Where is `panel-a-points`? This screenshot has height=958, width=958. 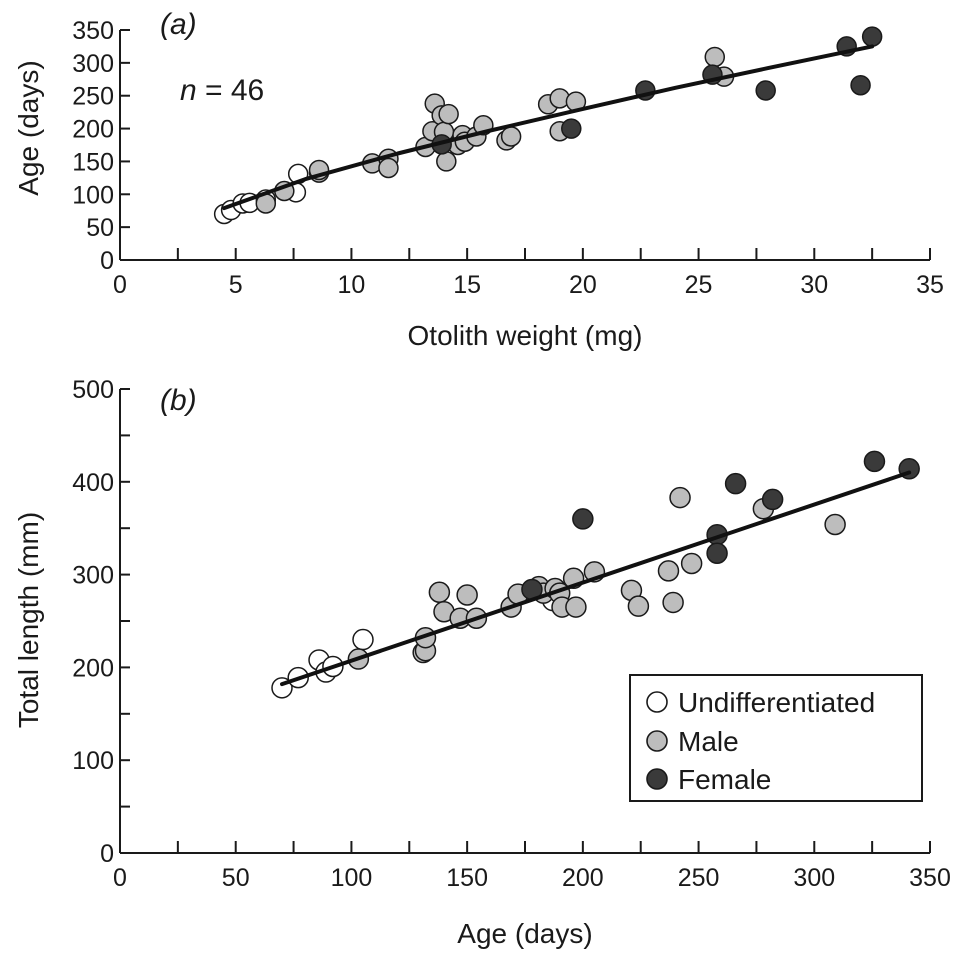 panel-a-points is located at coordinates (548, 125).